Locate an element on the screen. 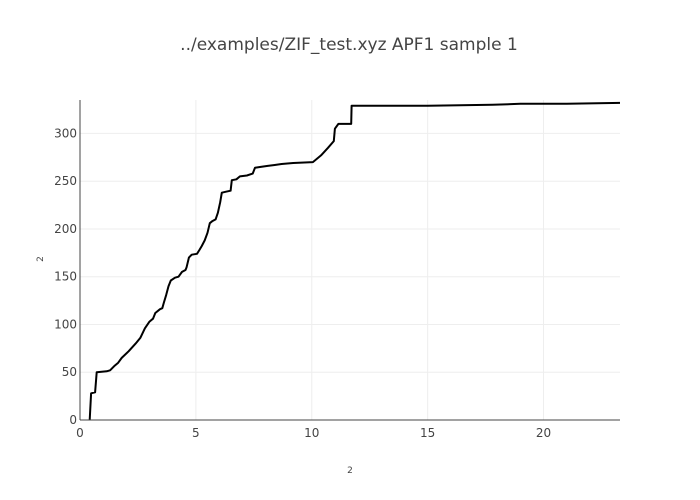 The width and height of the screenshot is (700, 500). x-tick-label: 5 is located at coordinates (196, 433).